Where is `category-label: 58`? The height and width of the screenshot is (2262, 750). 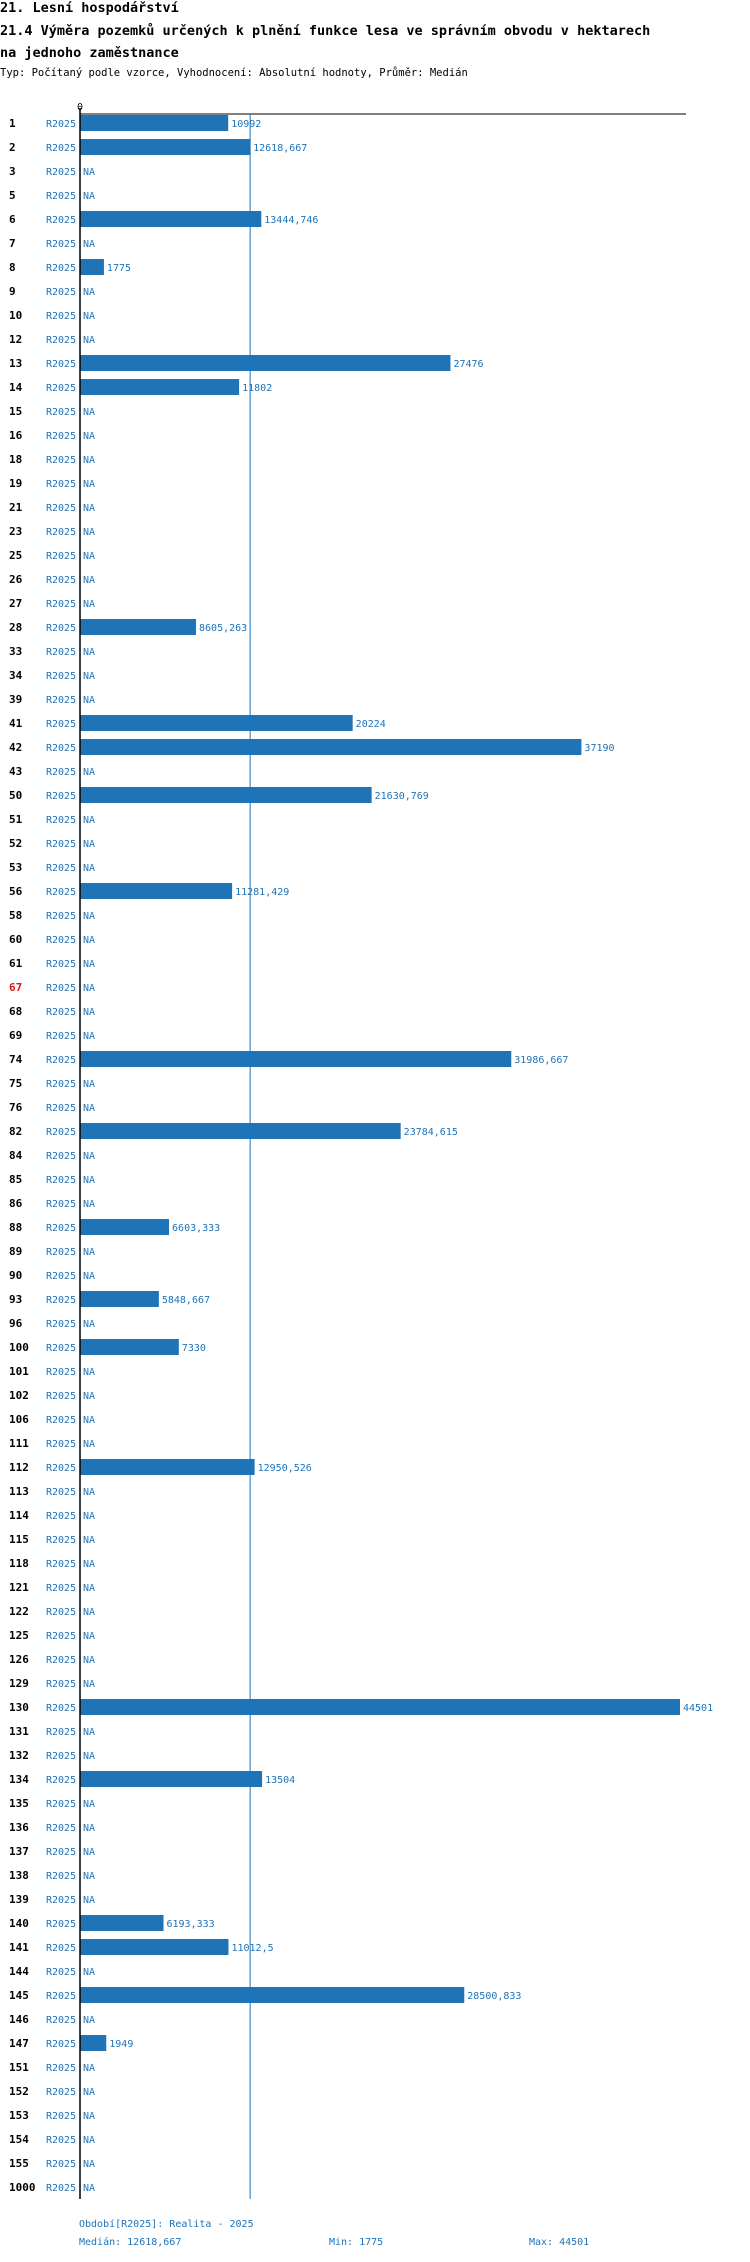
category-label: 58 is located at coordinates (15, 915).